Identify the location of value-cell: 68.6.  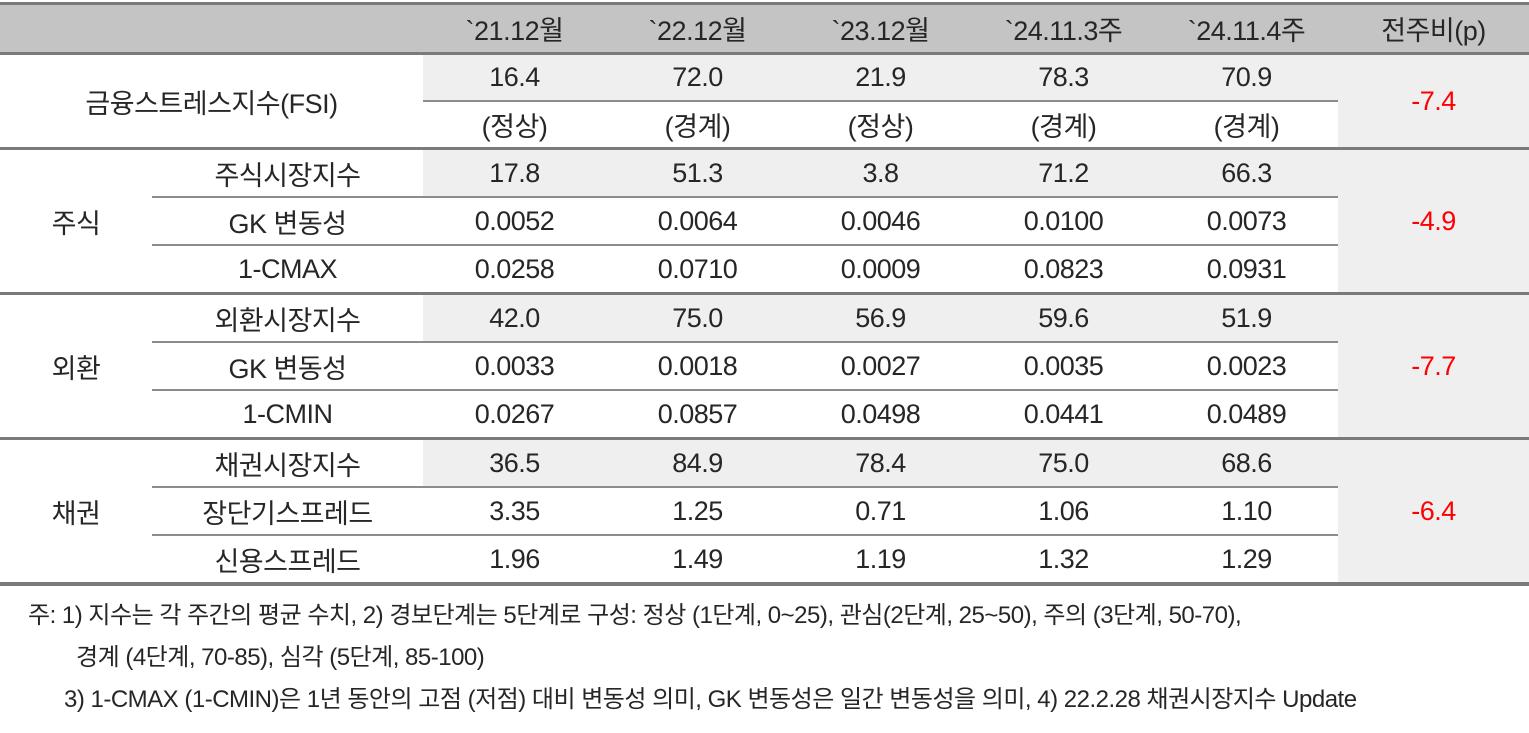
(1246, 462).